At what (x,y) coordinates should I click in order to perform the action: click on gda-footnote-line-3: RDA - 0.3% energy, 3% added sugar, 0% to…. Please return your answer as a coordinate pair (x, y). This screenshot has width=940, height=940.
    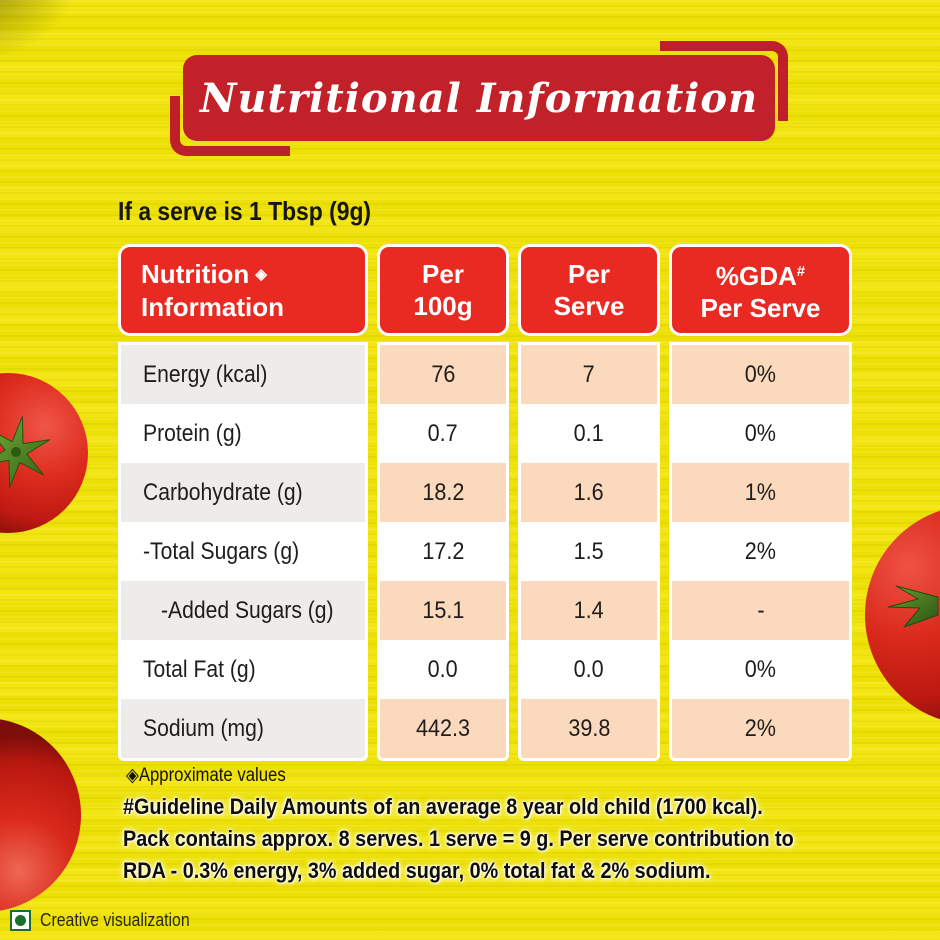
    Looking at the image, I should click on (417, 870).